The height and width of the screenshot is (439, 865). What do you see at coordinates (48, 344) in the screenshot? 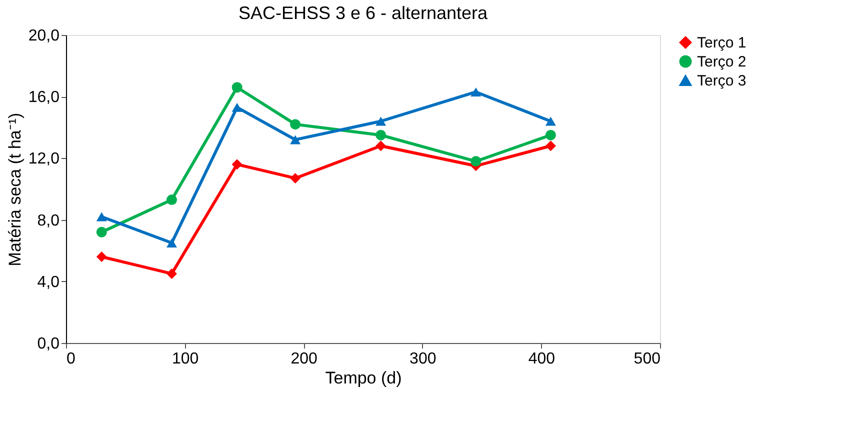
I see `y-tick-label: 0,0` at bounding box center [48, 344].